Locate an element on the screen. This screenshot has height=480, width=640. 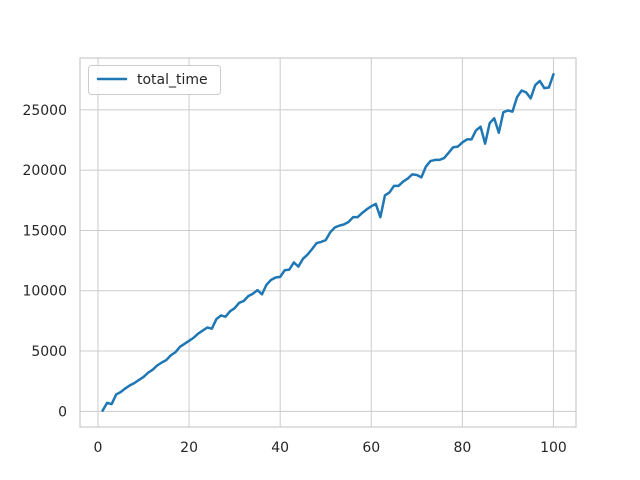
x-tick-label: 0 is located at coordinates (98, 448).